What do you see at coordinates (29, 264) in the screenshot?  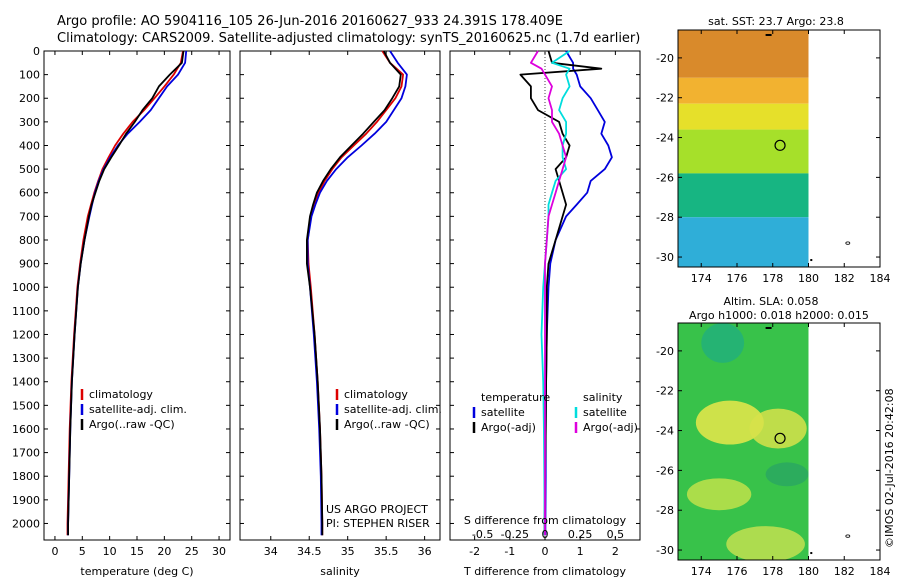 I see `y-tick-label: 900` at bounding box center [29, 264].